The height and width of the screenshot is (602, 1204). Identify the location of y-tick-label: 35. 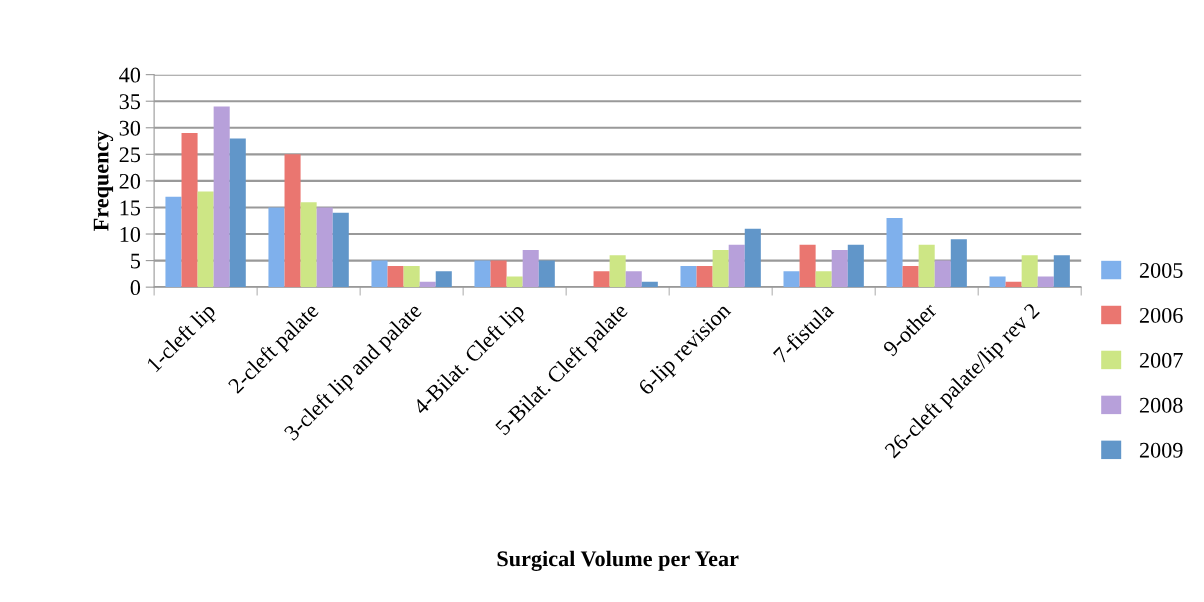
(130, 102).